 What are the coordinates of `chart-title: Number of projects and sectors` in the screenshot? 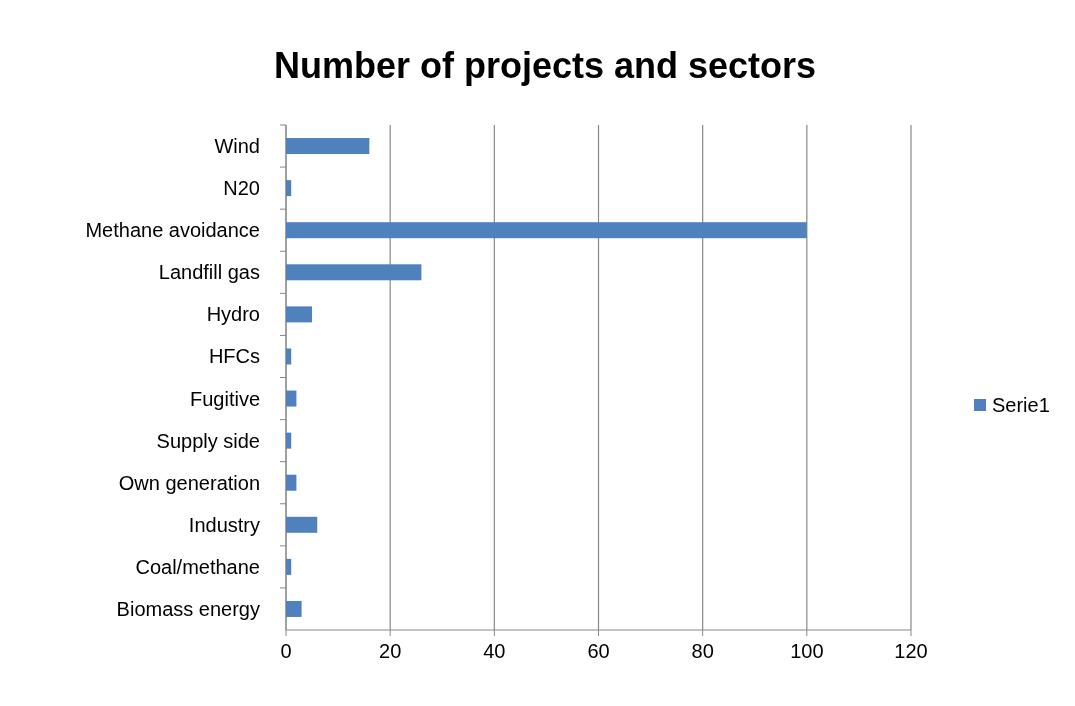 It's located at (545, 65).